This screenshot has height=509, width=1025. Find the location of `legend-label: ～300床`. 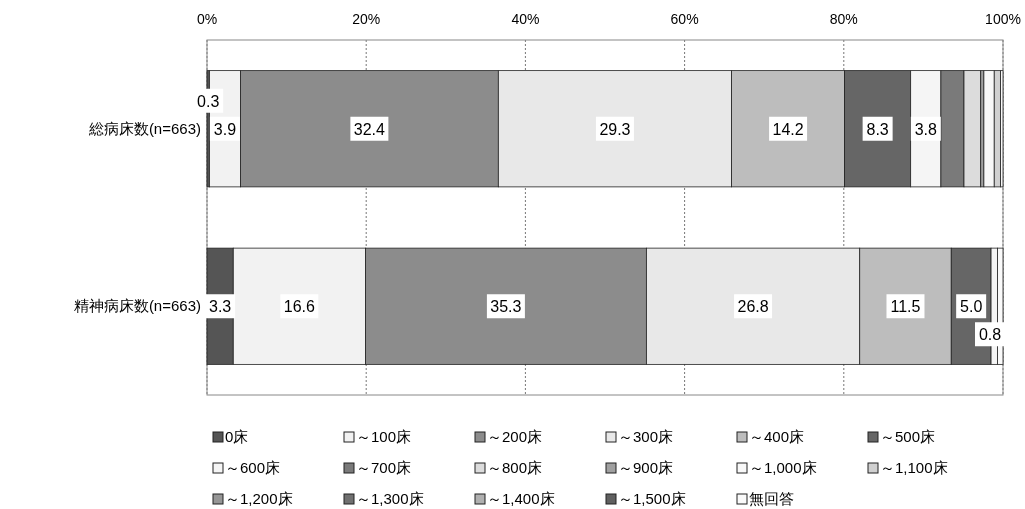

legend-label: ～300床 is located at coordinates (646, 436).